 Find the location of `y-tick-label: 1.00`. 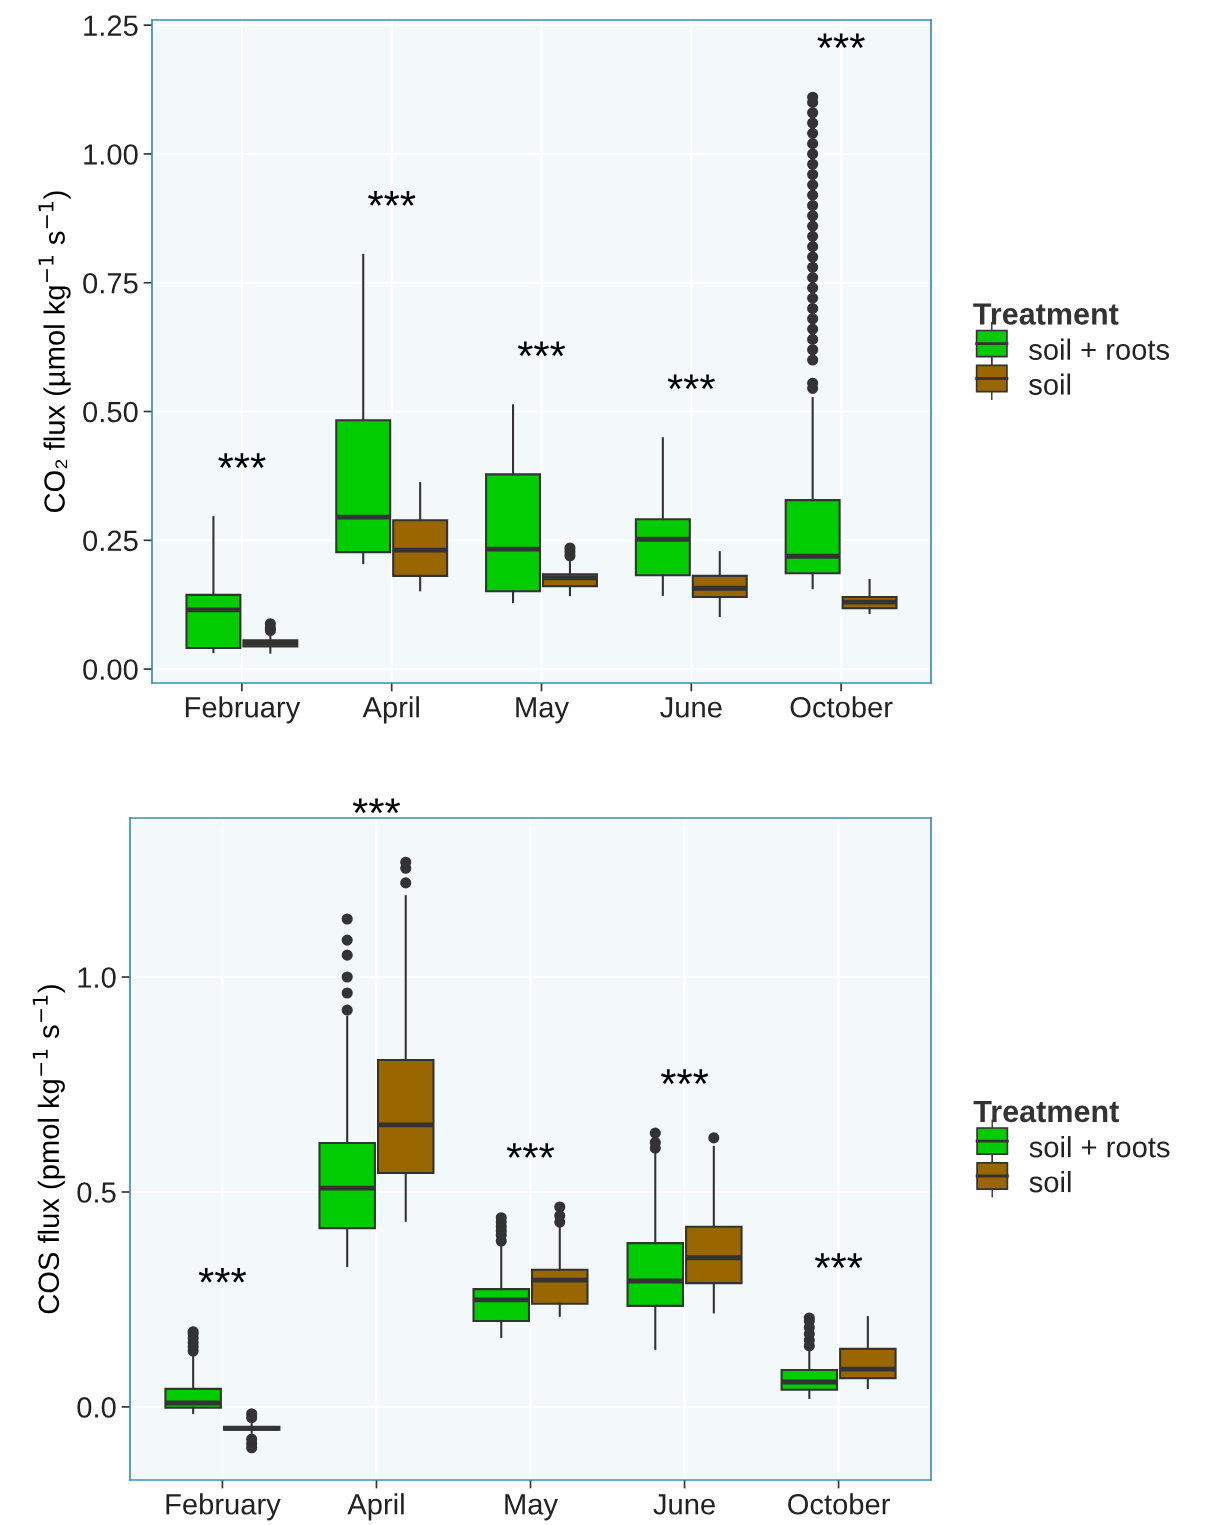

y-tick-label: 1.00 is located at coordinates (111, 154).